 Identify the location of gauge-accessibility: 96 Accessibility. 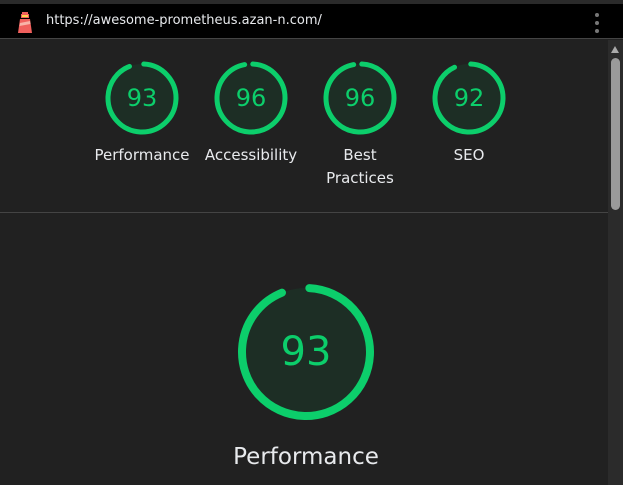
(251, 113).